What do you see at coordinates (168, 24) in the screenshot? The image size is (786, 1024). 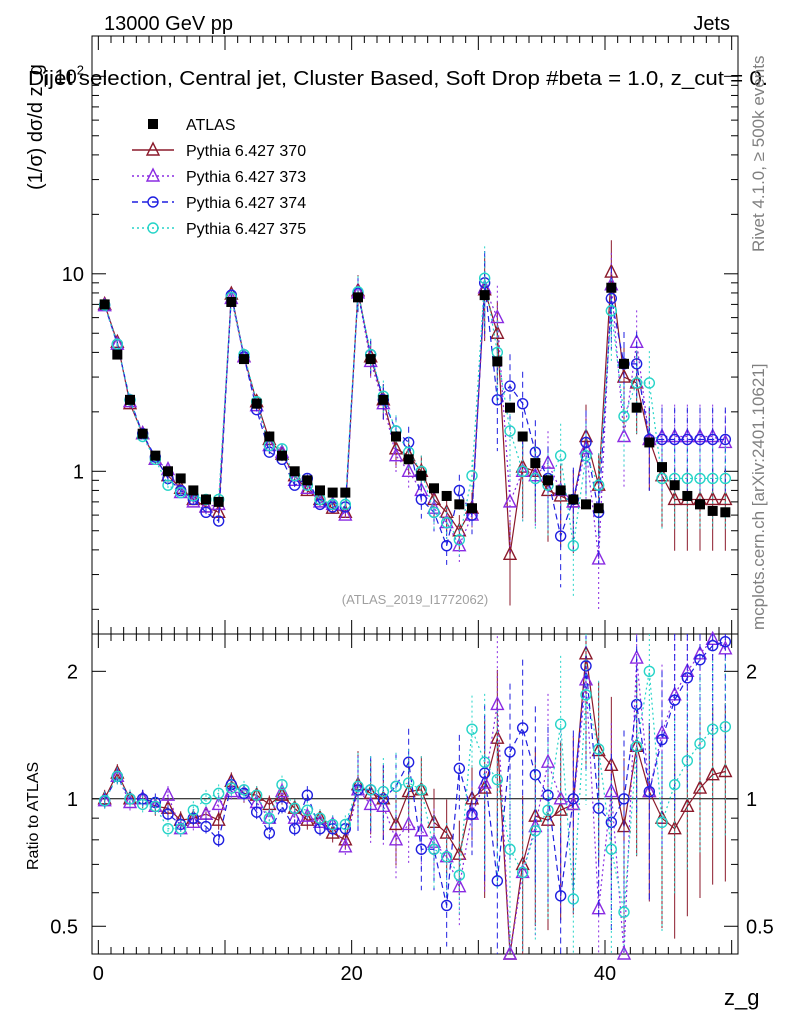 I see `energy-label: 13000 GeV pp` at bounding box center [168, 24].